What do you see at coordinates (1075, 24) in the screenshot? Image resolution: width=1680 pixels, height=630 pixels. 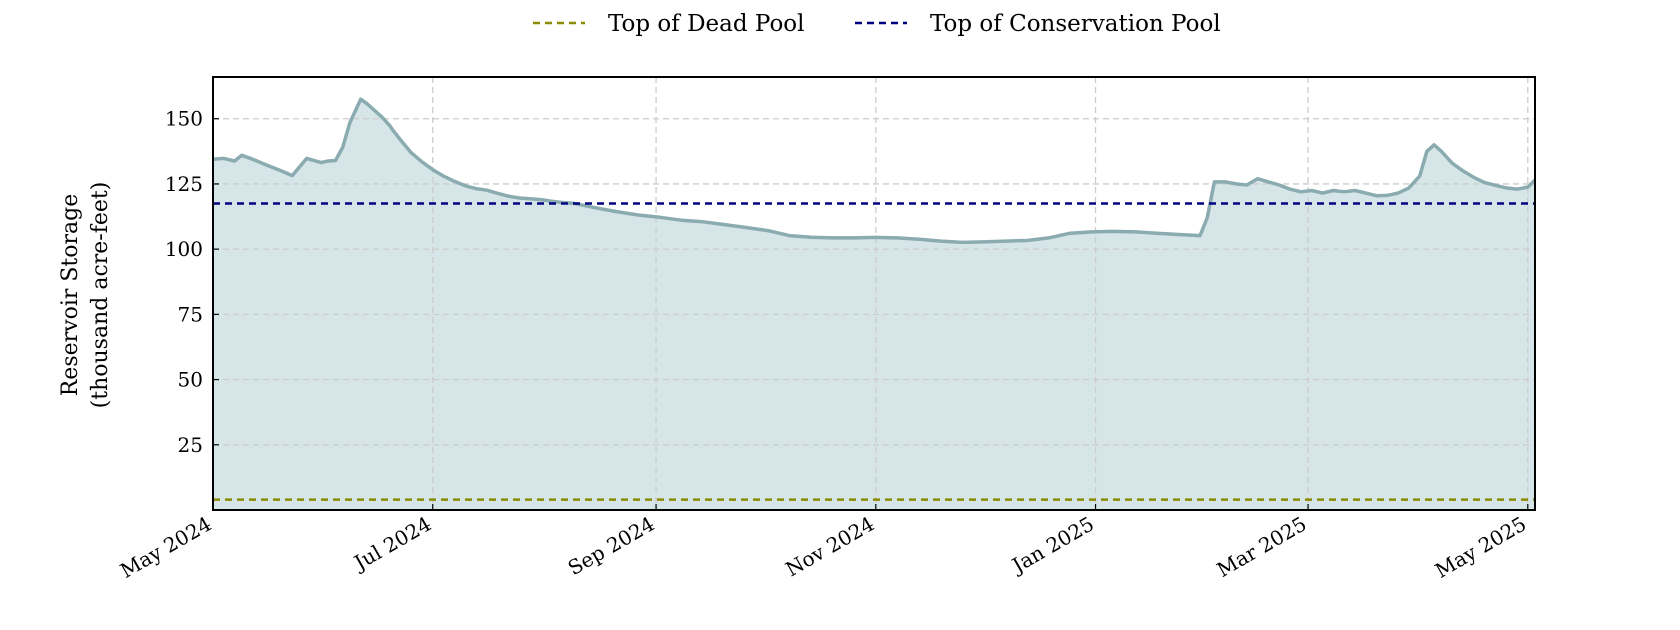 I see `legend-label-conservation-pool: Top of Conservation Pool` at bounding box center [1075, 24].